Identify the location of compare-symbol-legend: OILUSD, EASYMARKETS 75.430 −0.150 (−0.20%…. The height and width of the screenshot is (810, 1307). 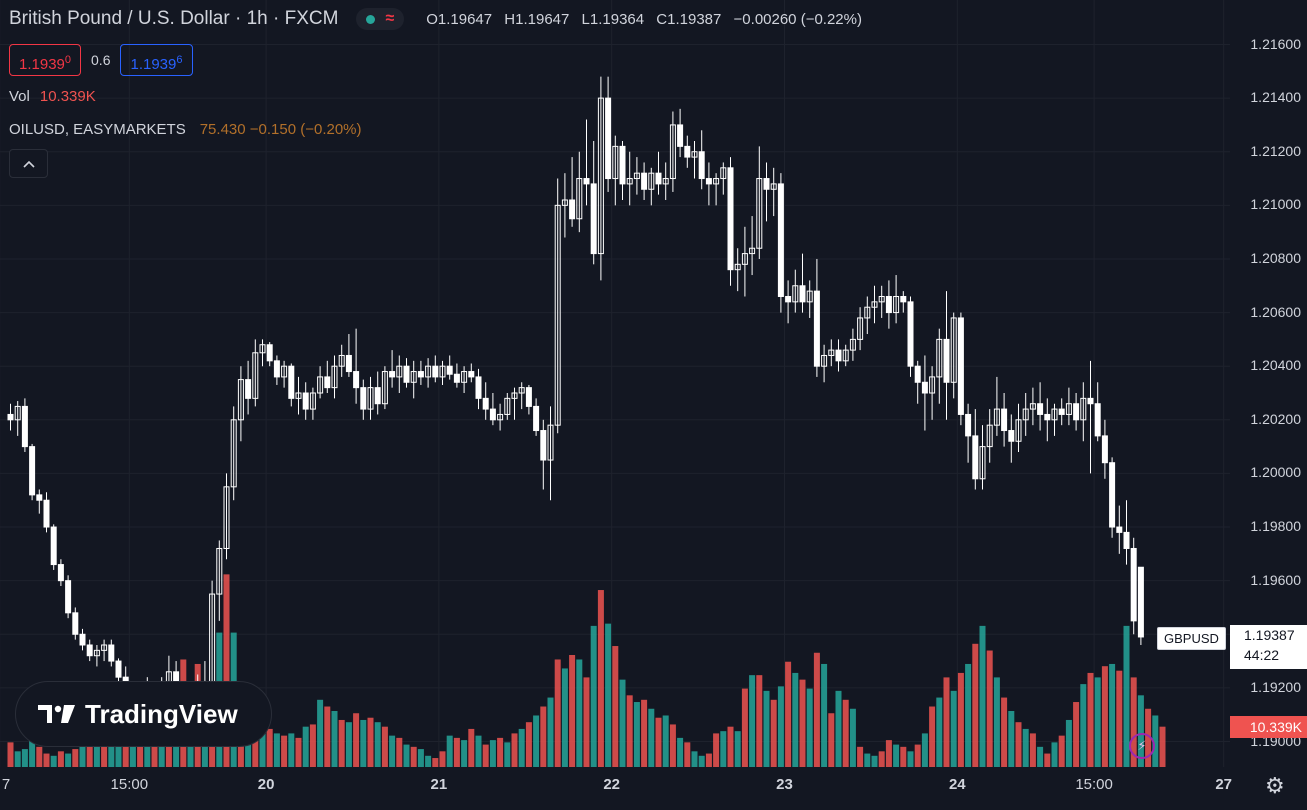
(185, 129).